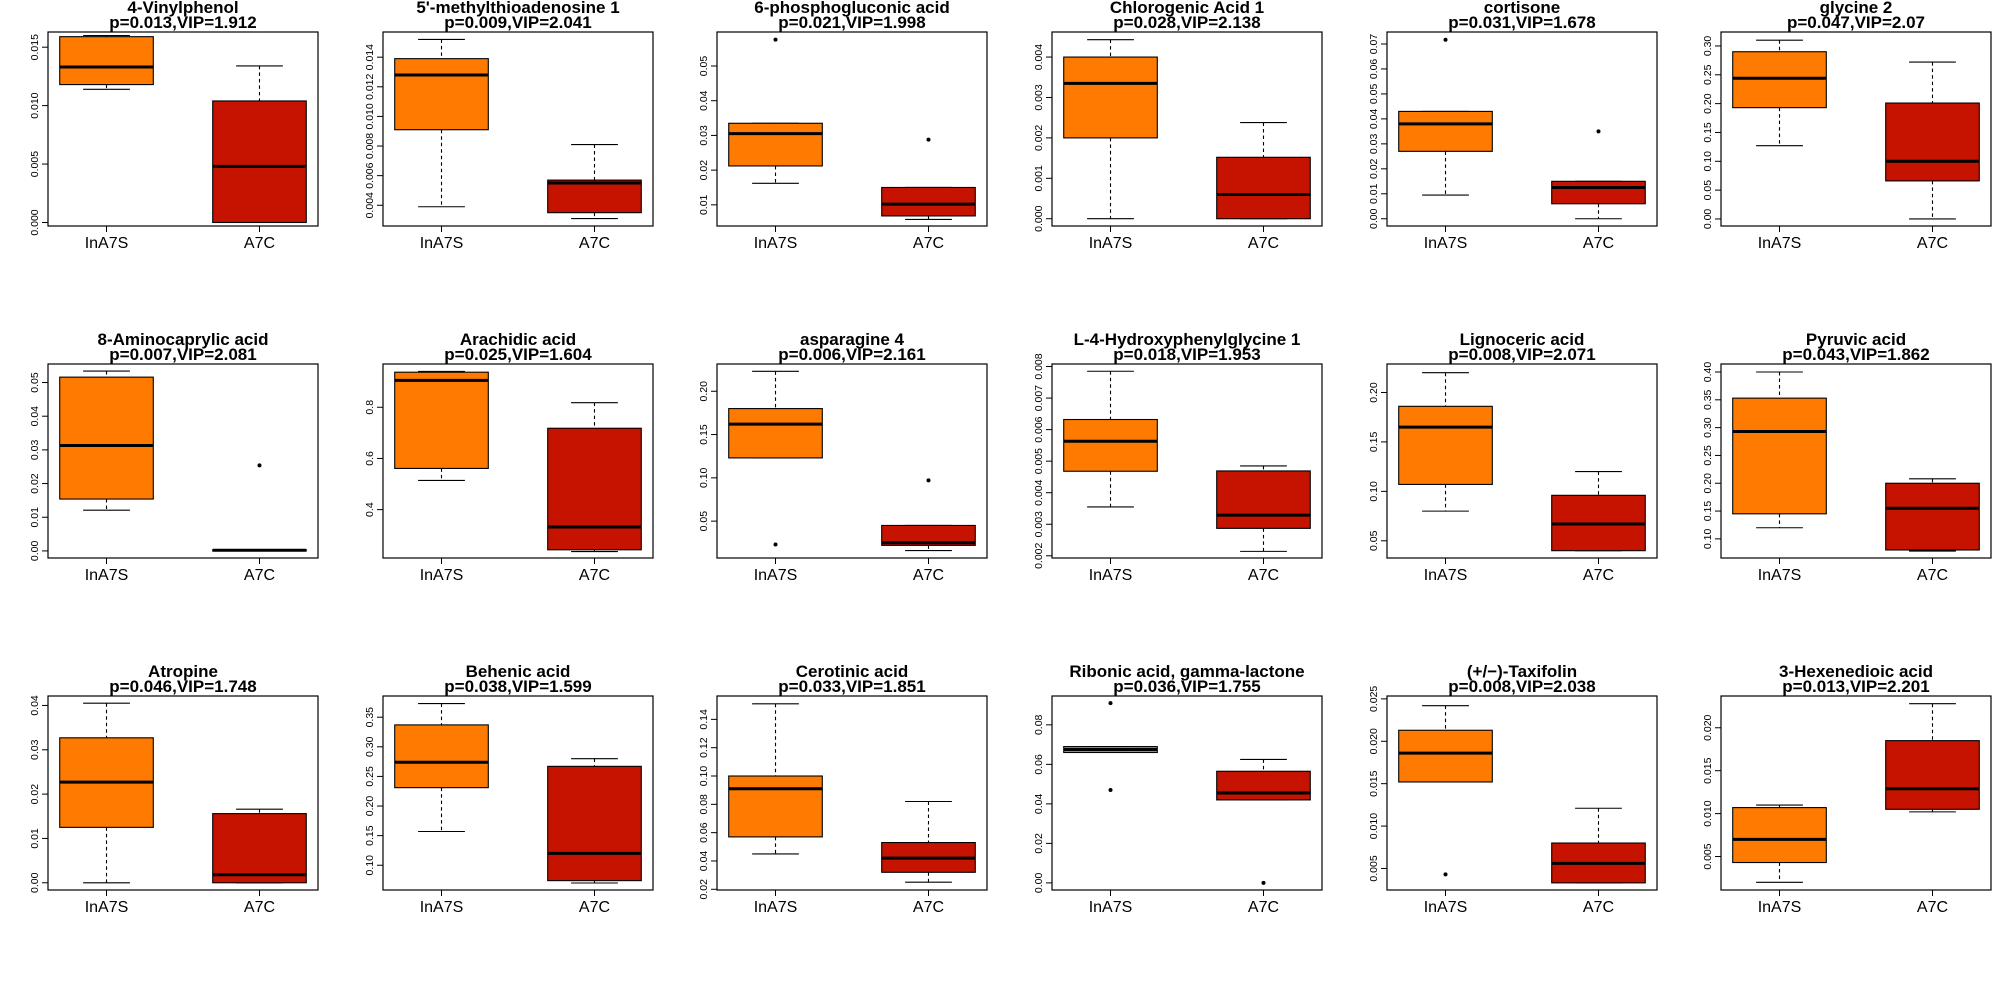 Image resolution: width=2008 pixels, height=996 pixels. Describe the element at coordinates (1522, 671) in the screenshot. I see `chart-title: (+/−)-Taxifolin` at that location.